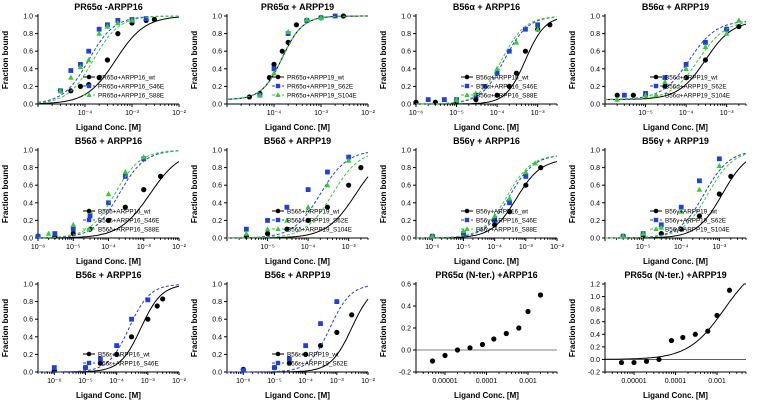 The width and height of the screenshot is (758, 401). Describe the element at coordinates (528, 381) in the screenshot. I see `x-tick-label: 0.001` at that location.